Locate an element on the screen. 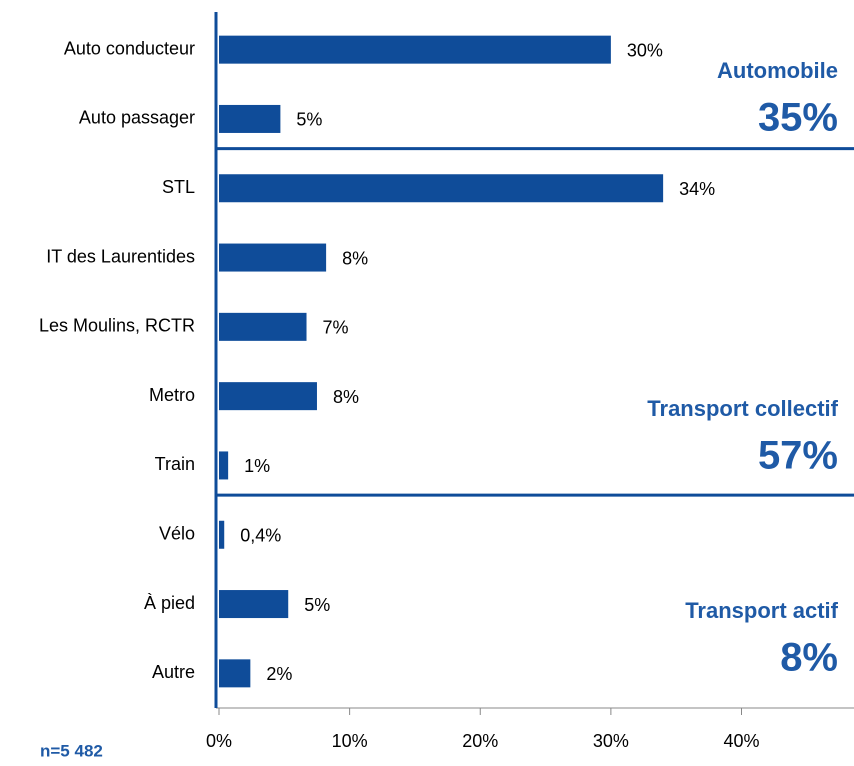 This screenshot has width=854, height=766. value-label: 30% is located at coordinates (645, 50).